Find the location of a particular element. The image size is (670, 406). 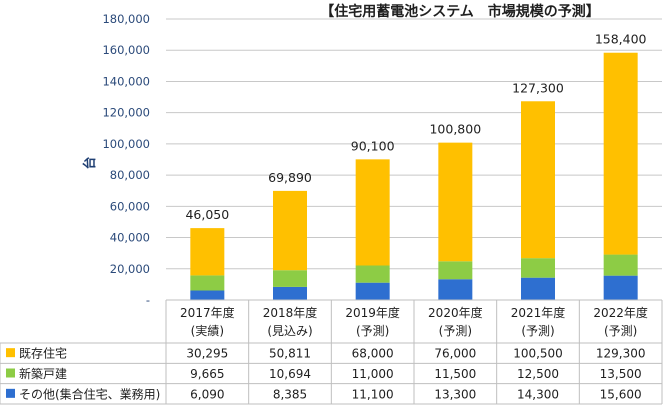

table-cell: 15,600 is located at coordinates (621, 394).